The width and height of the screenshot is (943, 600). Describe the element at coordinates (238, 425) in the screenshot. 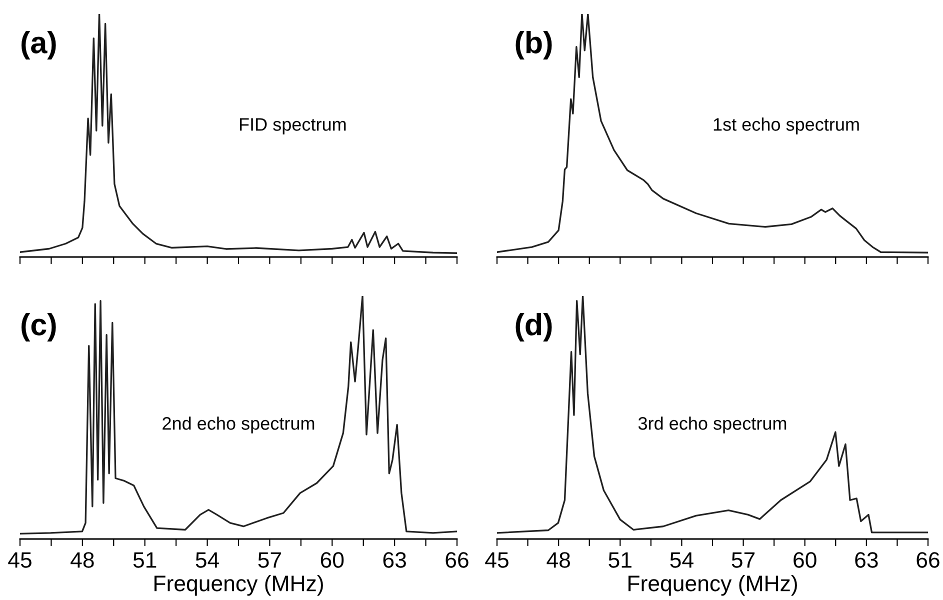

I see `annotation: 2nd echo spectrum` at that location.